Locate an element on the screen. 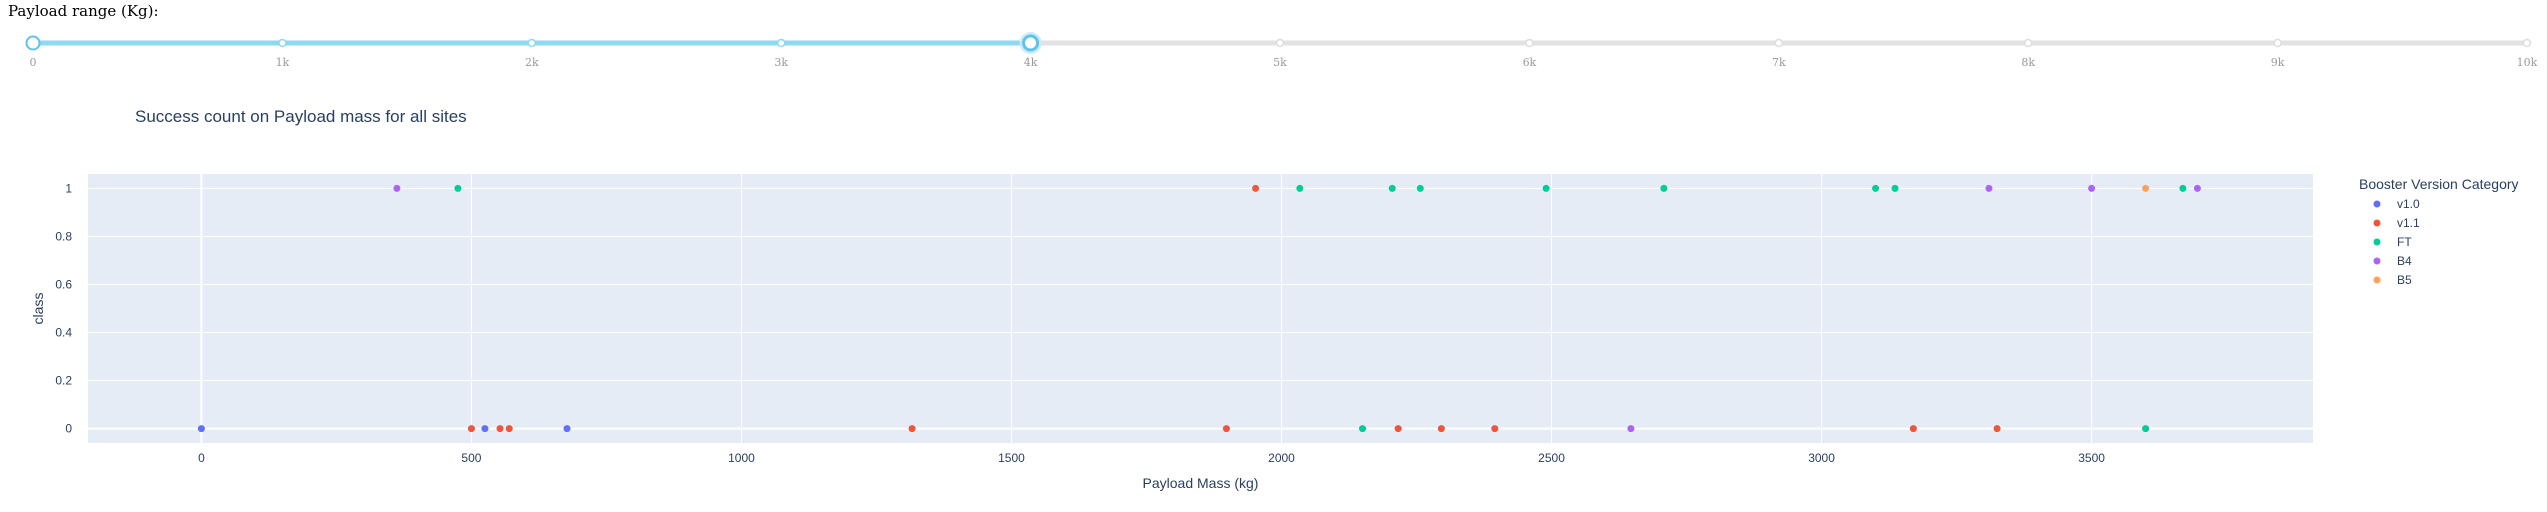  x-tick-label: 2500 is located at coordinates (1551, 458).